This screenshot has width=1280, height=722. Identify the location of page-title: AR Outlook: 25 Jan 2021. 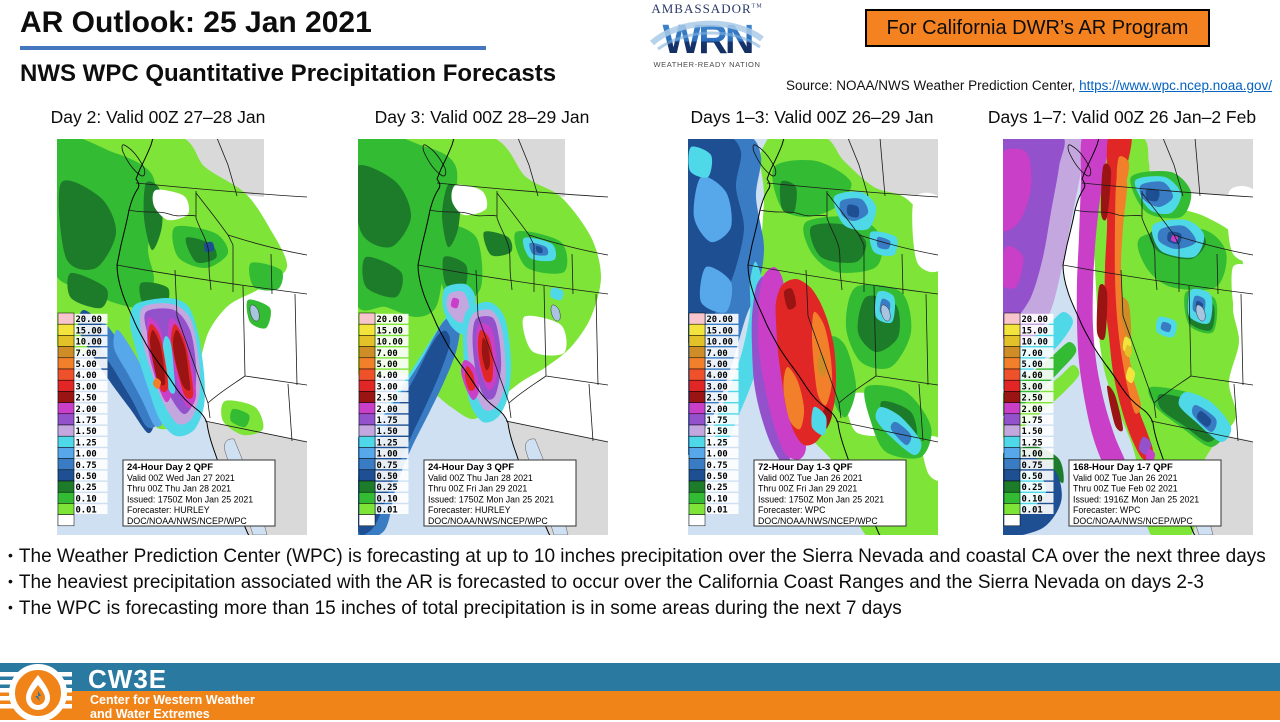
(196, 22).